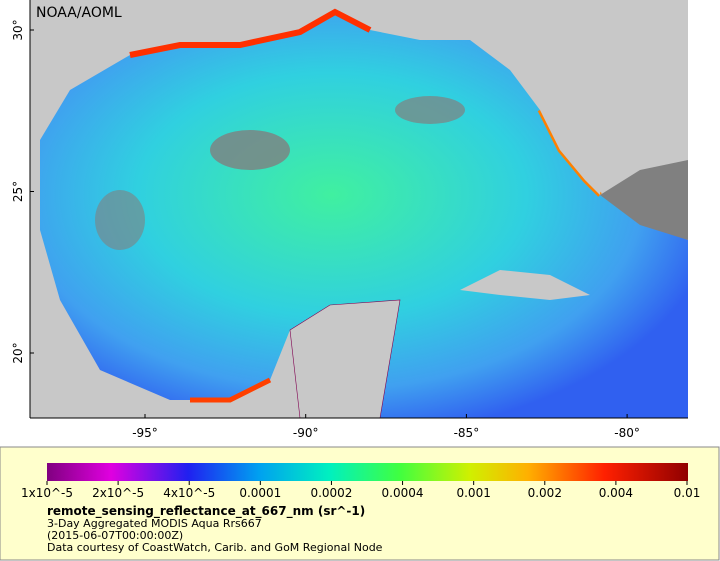  What do you see at coordinates (525, 285) in the screenshot?
I see `cuba` at bounding box center [525, 285].